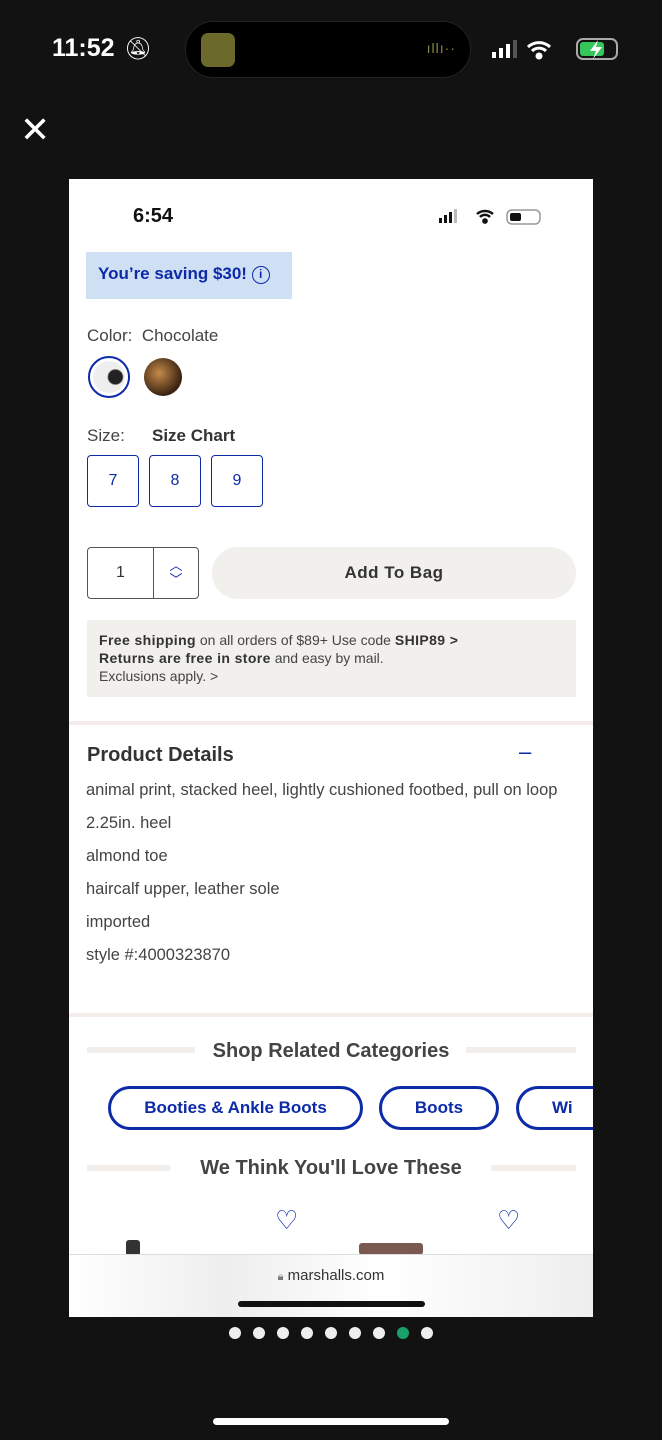 This screenshot has height=1440, width=662. I want to click on home-indicator, so click(331, 1421).